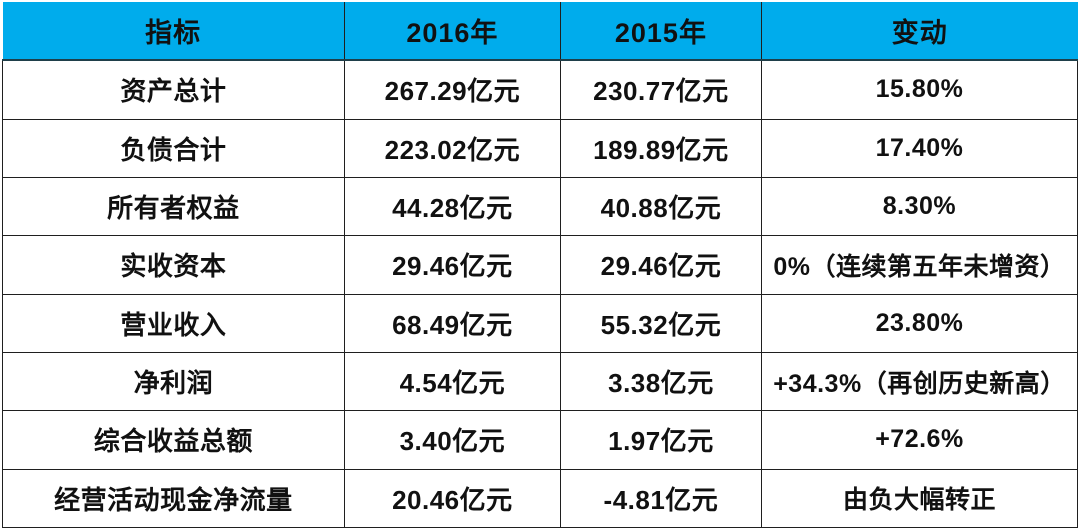 The height and width of the screenshot is (529, 1080). What do you see at coordinates (660, 89) in the screenshot?
I see `cell-2015-value: 230.77亿元` at bounding box center [660, 89].